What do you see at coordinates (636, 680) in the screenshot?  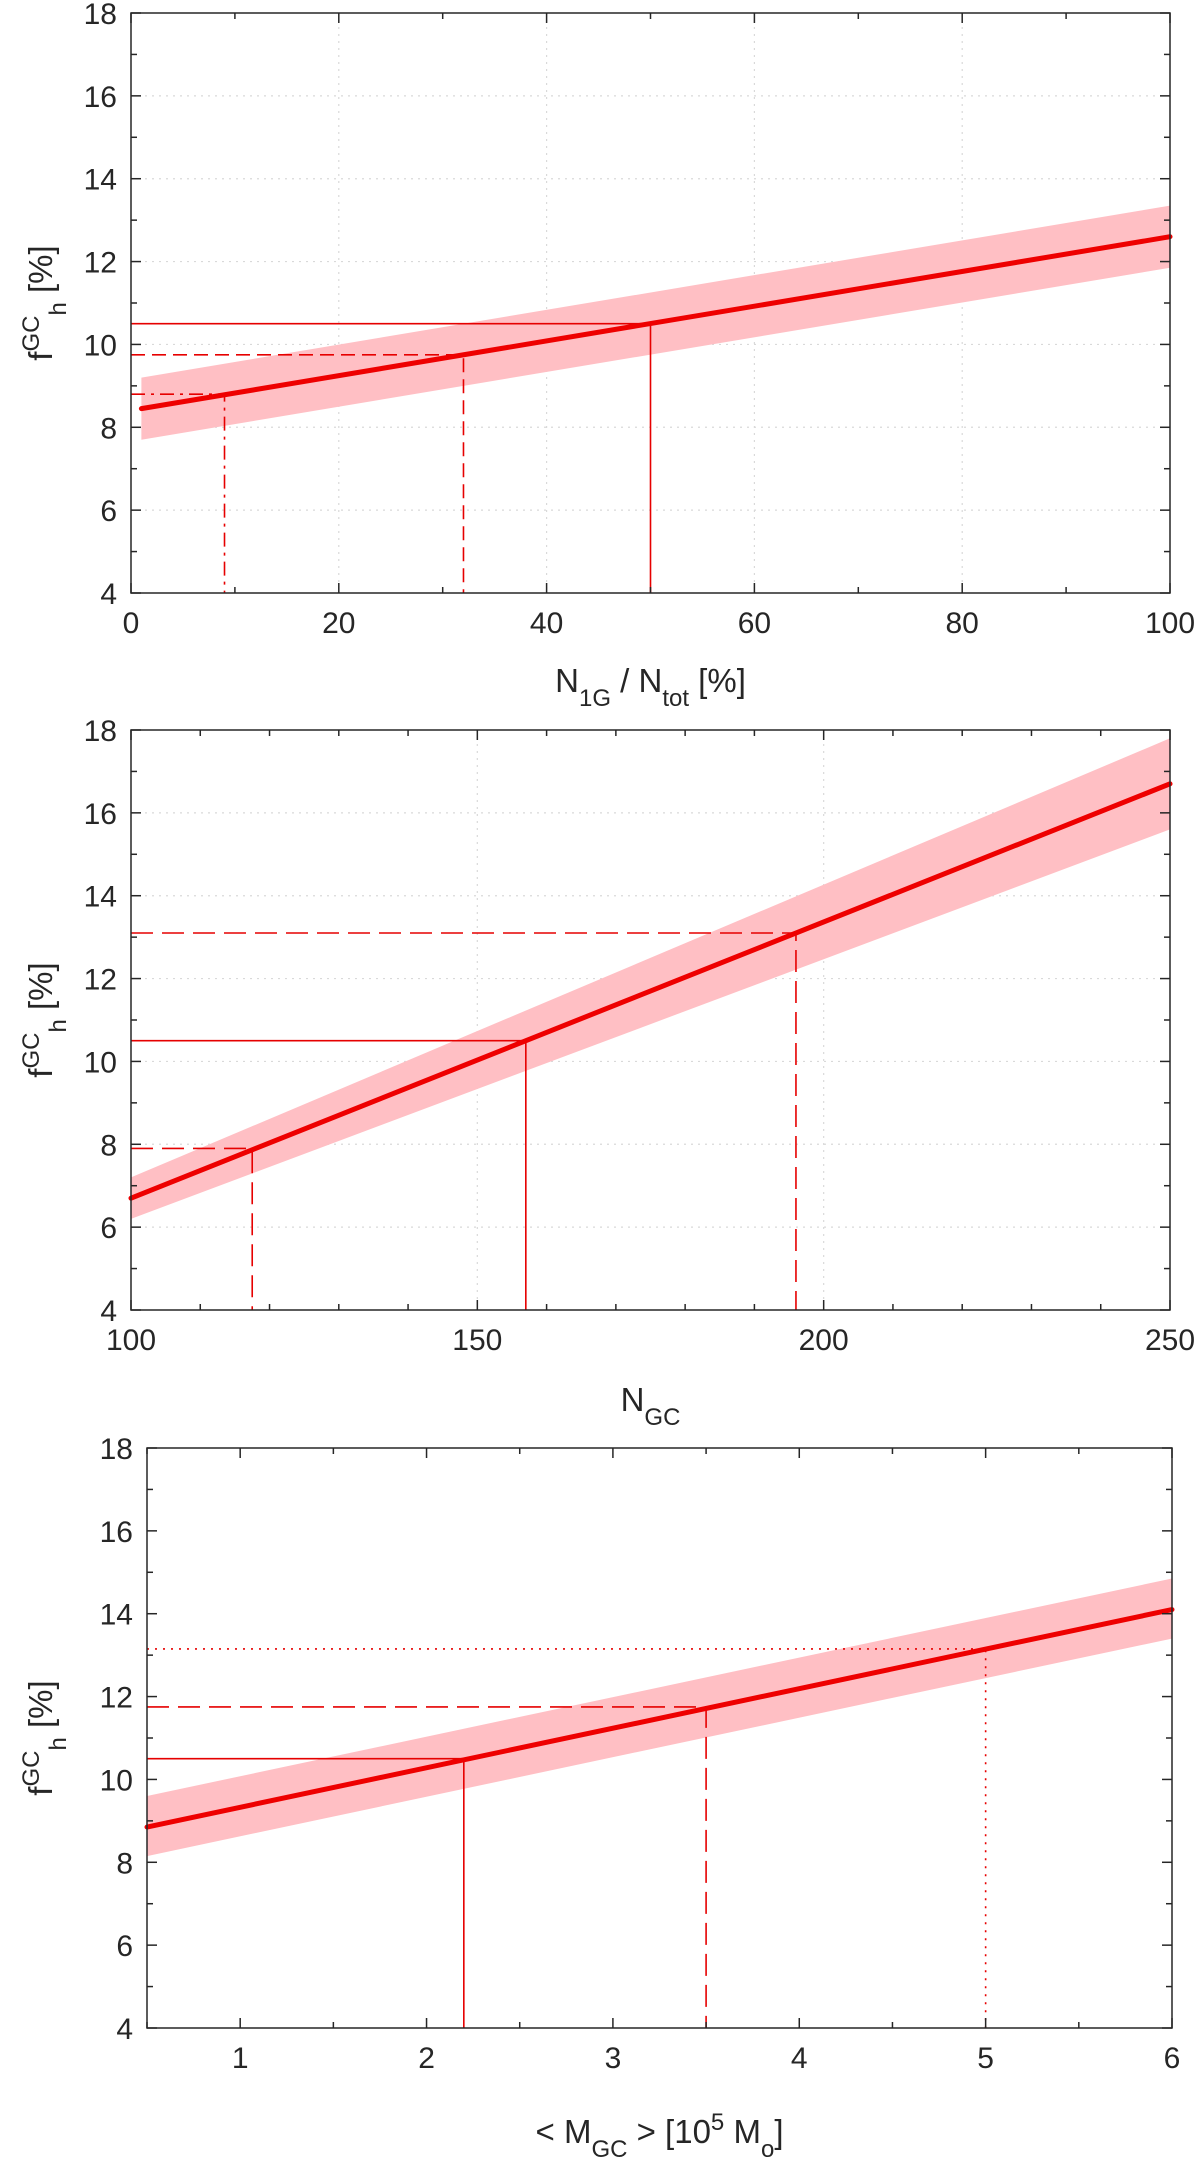 I see `axis-label-mid: / N` at bounding box center [636, 680].